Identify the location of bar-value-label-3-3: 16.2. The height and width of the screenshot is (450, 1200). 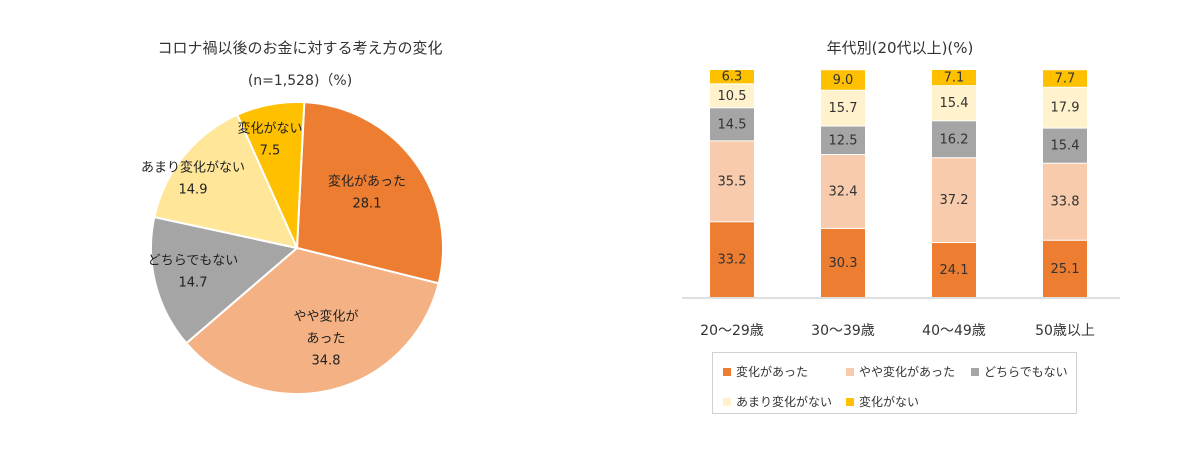
(954, 139).